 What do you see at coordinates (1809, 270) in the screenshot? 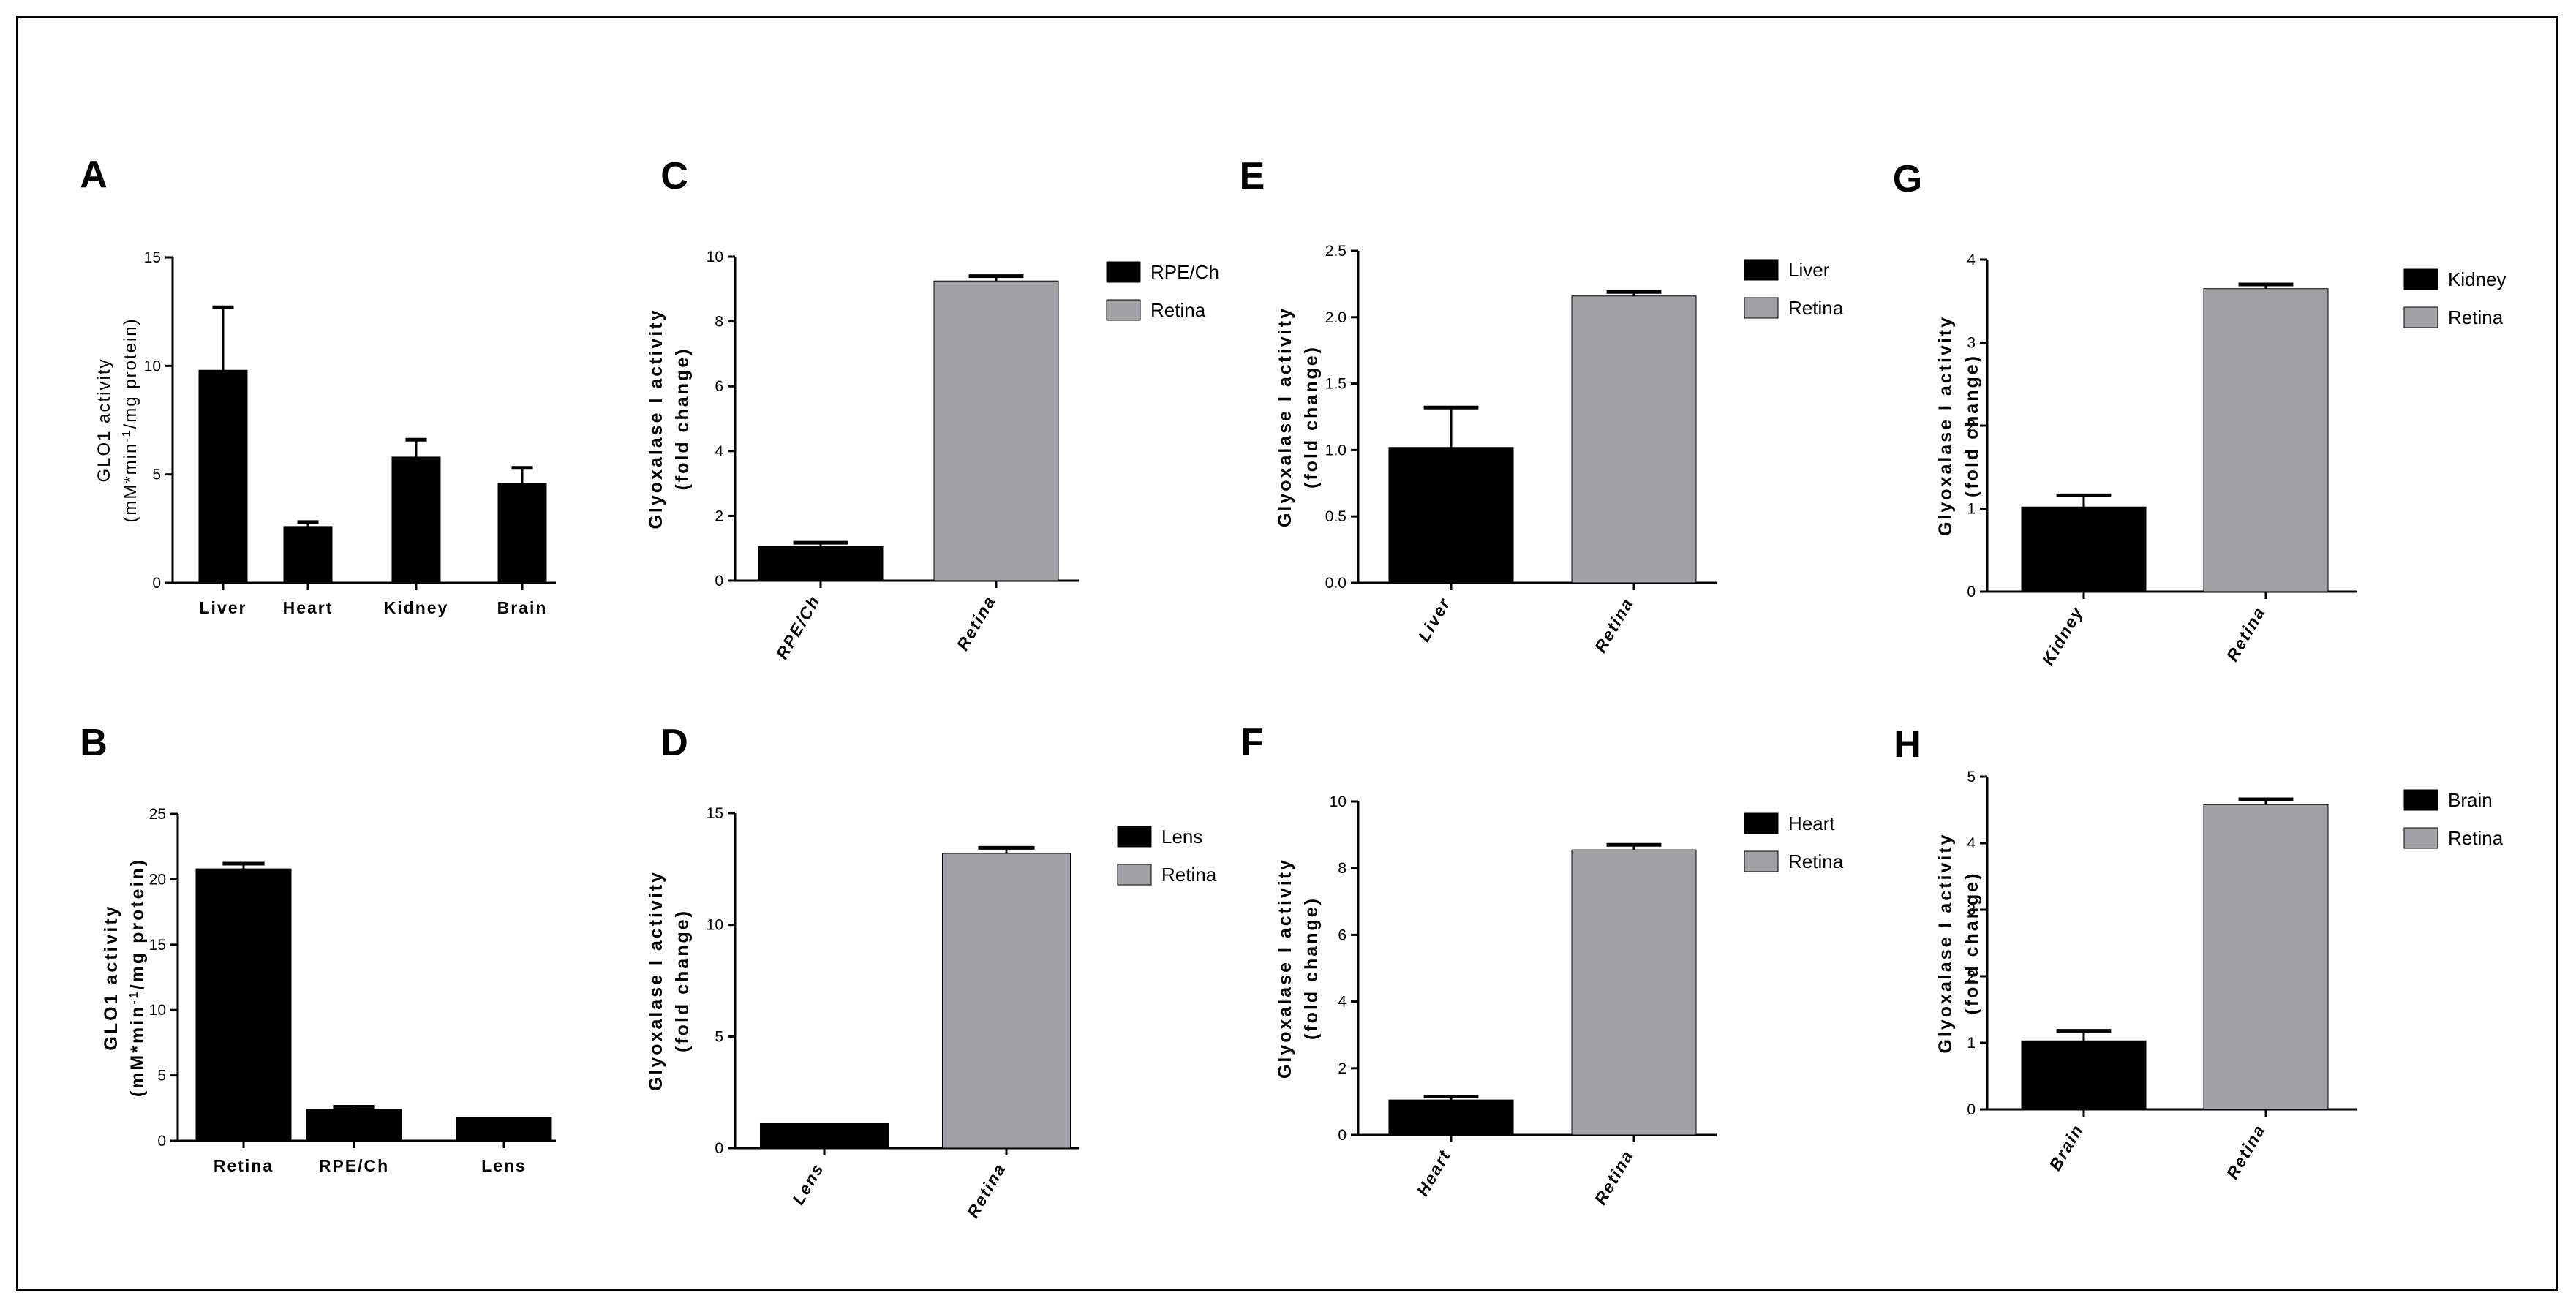
I see `legend-label: Liver` at bounding box center [1809, 270].